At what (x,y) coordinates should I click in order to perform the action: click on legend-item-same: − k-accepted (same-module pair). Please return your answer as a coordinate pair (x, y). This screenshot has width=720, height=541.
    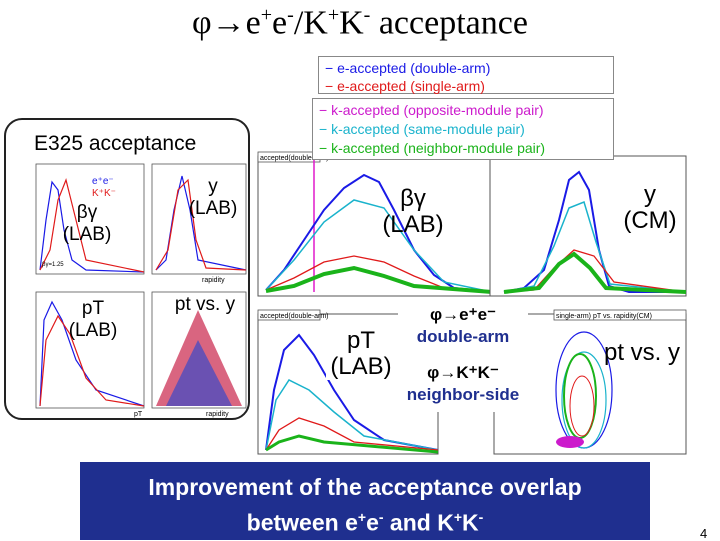
    Looking at the image, I should click on (422, 129).